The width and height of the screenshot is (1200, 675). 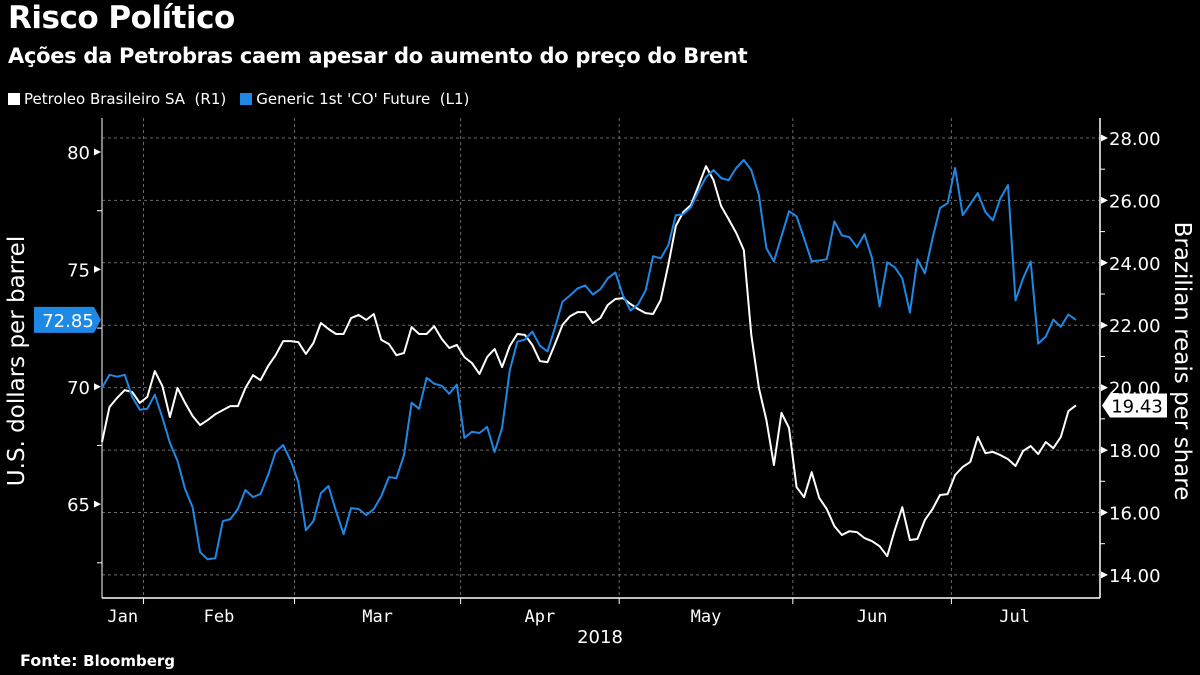 What do you see at coordinates (1135, 451) in the screenshot?
I see `right-tick-label: 18.00` at bounding box center [1135, 451].